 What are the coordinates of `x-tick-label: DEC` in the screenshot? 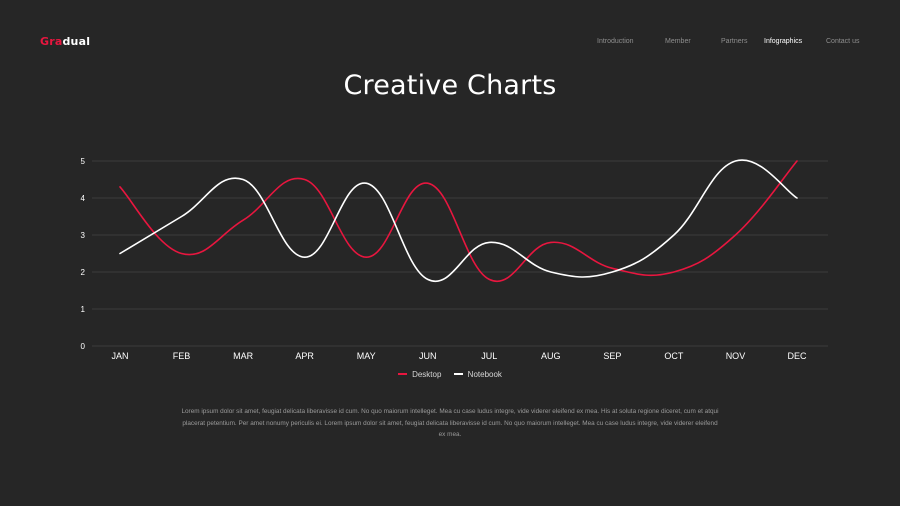 It's located at (797, 356).